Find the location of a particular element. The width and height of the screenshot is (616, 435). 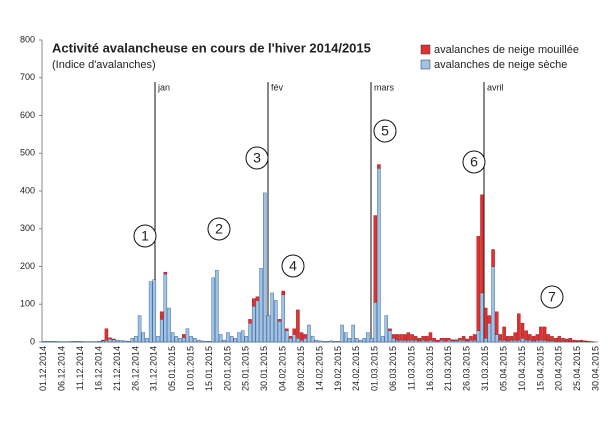

x-tick-label: 05.01.2015 is located at coordinates (172, 368).